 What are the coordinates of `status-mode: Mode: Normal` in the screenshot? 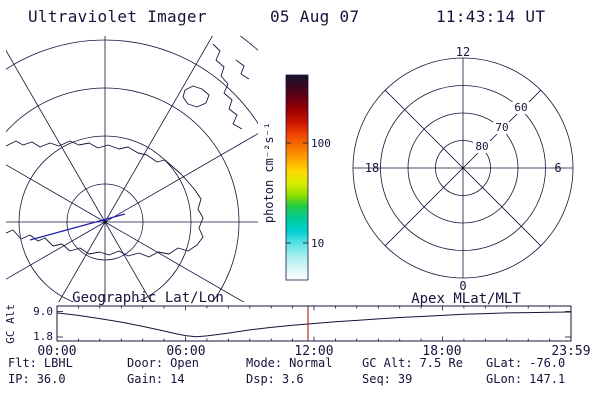 It's located at (289, 363).